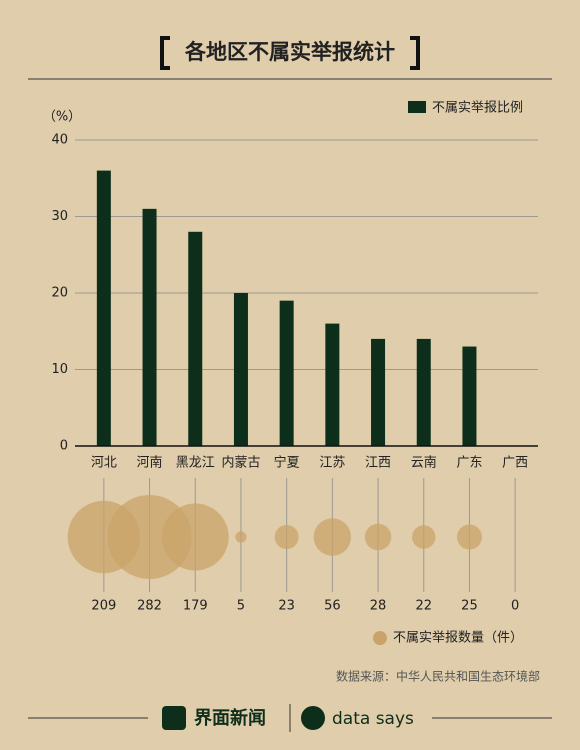 This screenshot has width=580, height=750. Describe the element at coordinates (195, 606) in the screenshot. I see `count-label: 179` at that location.